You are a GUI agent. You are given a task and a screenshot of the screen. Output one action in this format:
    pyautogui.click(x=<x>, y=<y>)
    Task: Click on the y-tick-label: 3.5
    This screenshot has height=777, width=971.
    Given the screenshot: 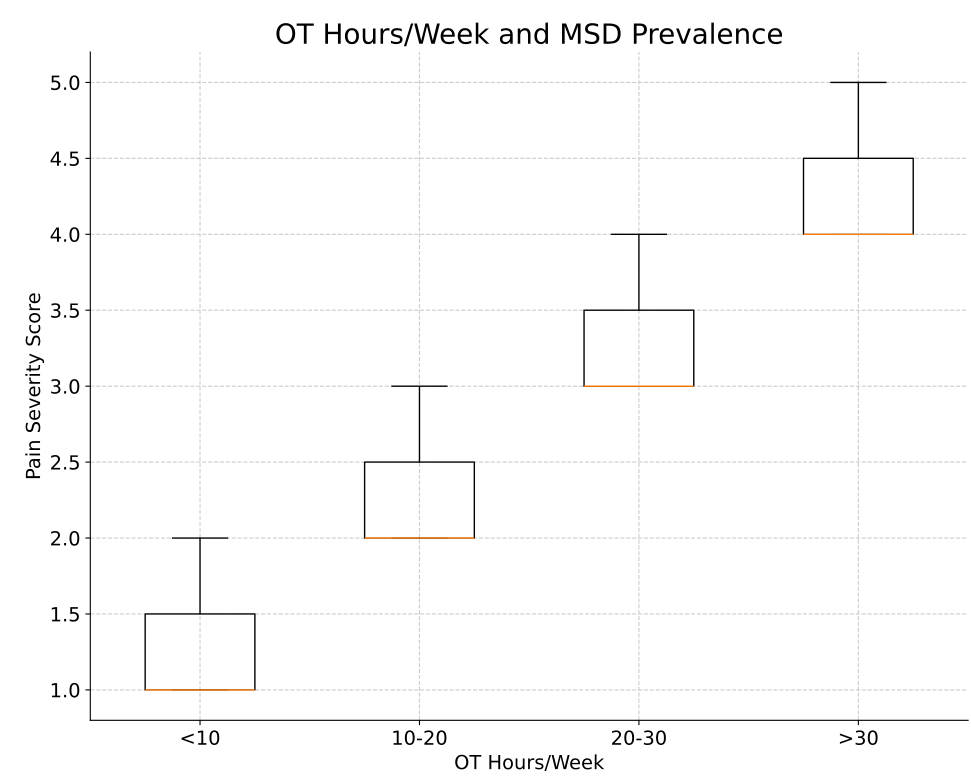 What is the action you would take?
    pyautogui.click(x=65, y=310)
    